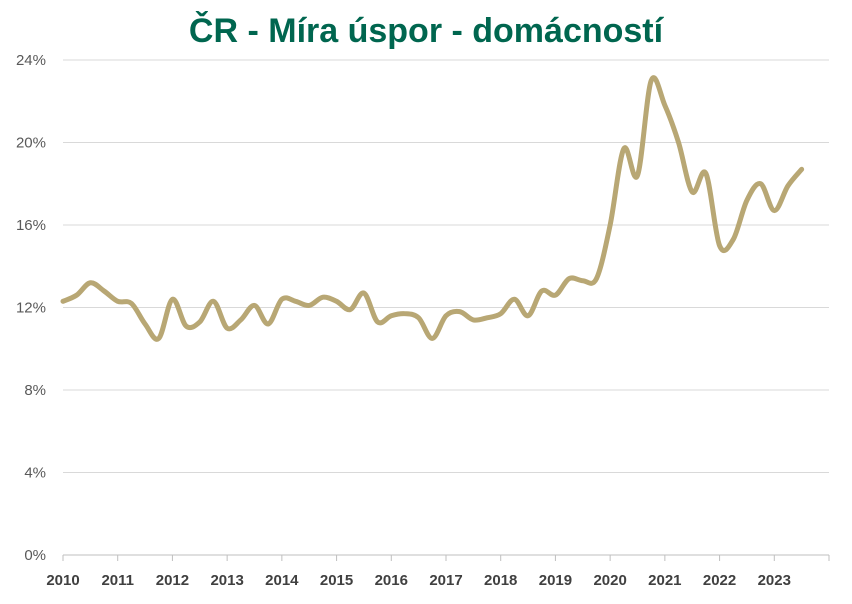 This screenshot has width=852, height=604. I want to click on y-tick-label-3: 12%, so click(31, 308).